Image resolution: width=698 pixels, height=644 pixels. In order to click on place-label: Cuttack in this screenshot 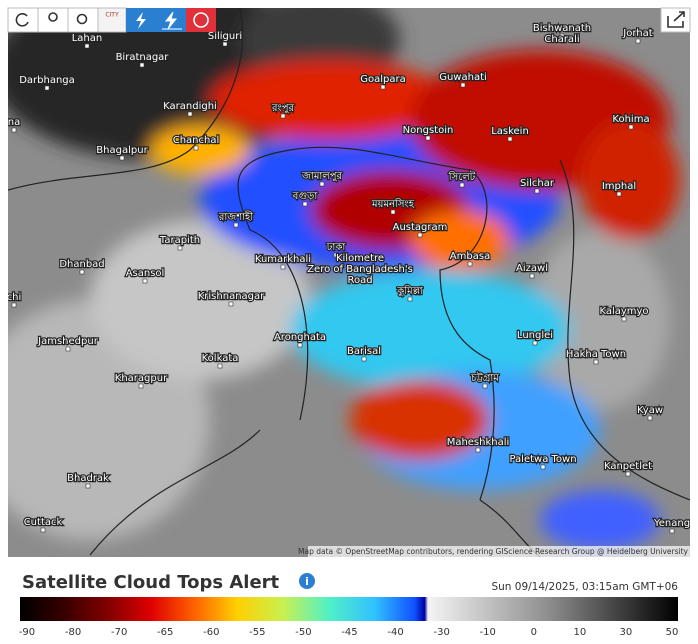, I will do `click(43, 522)`.